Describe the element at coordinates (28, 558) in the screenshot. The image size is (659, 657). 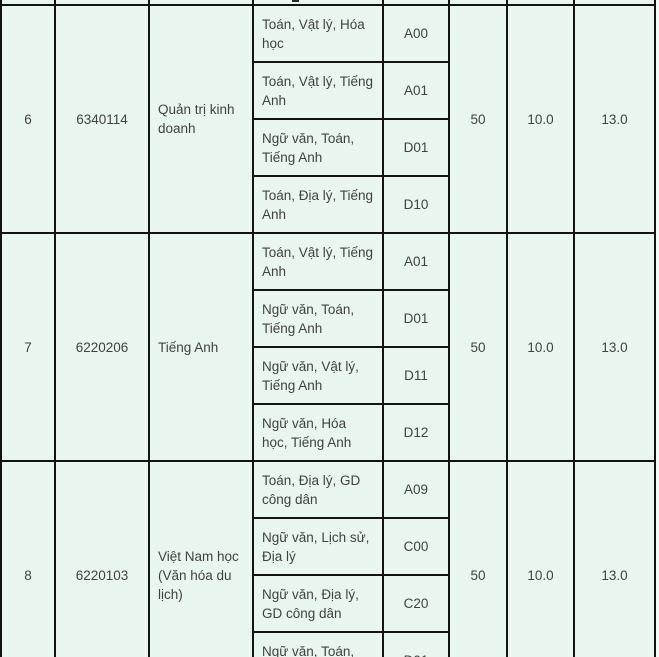
I see `stt-cell: 8` at that location.